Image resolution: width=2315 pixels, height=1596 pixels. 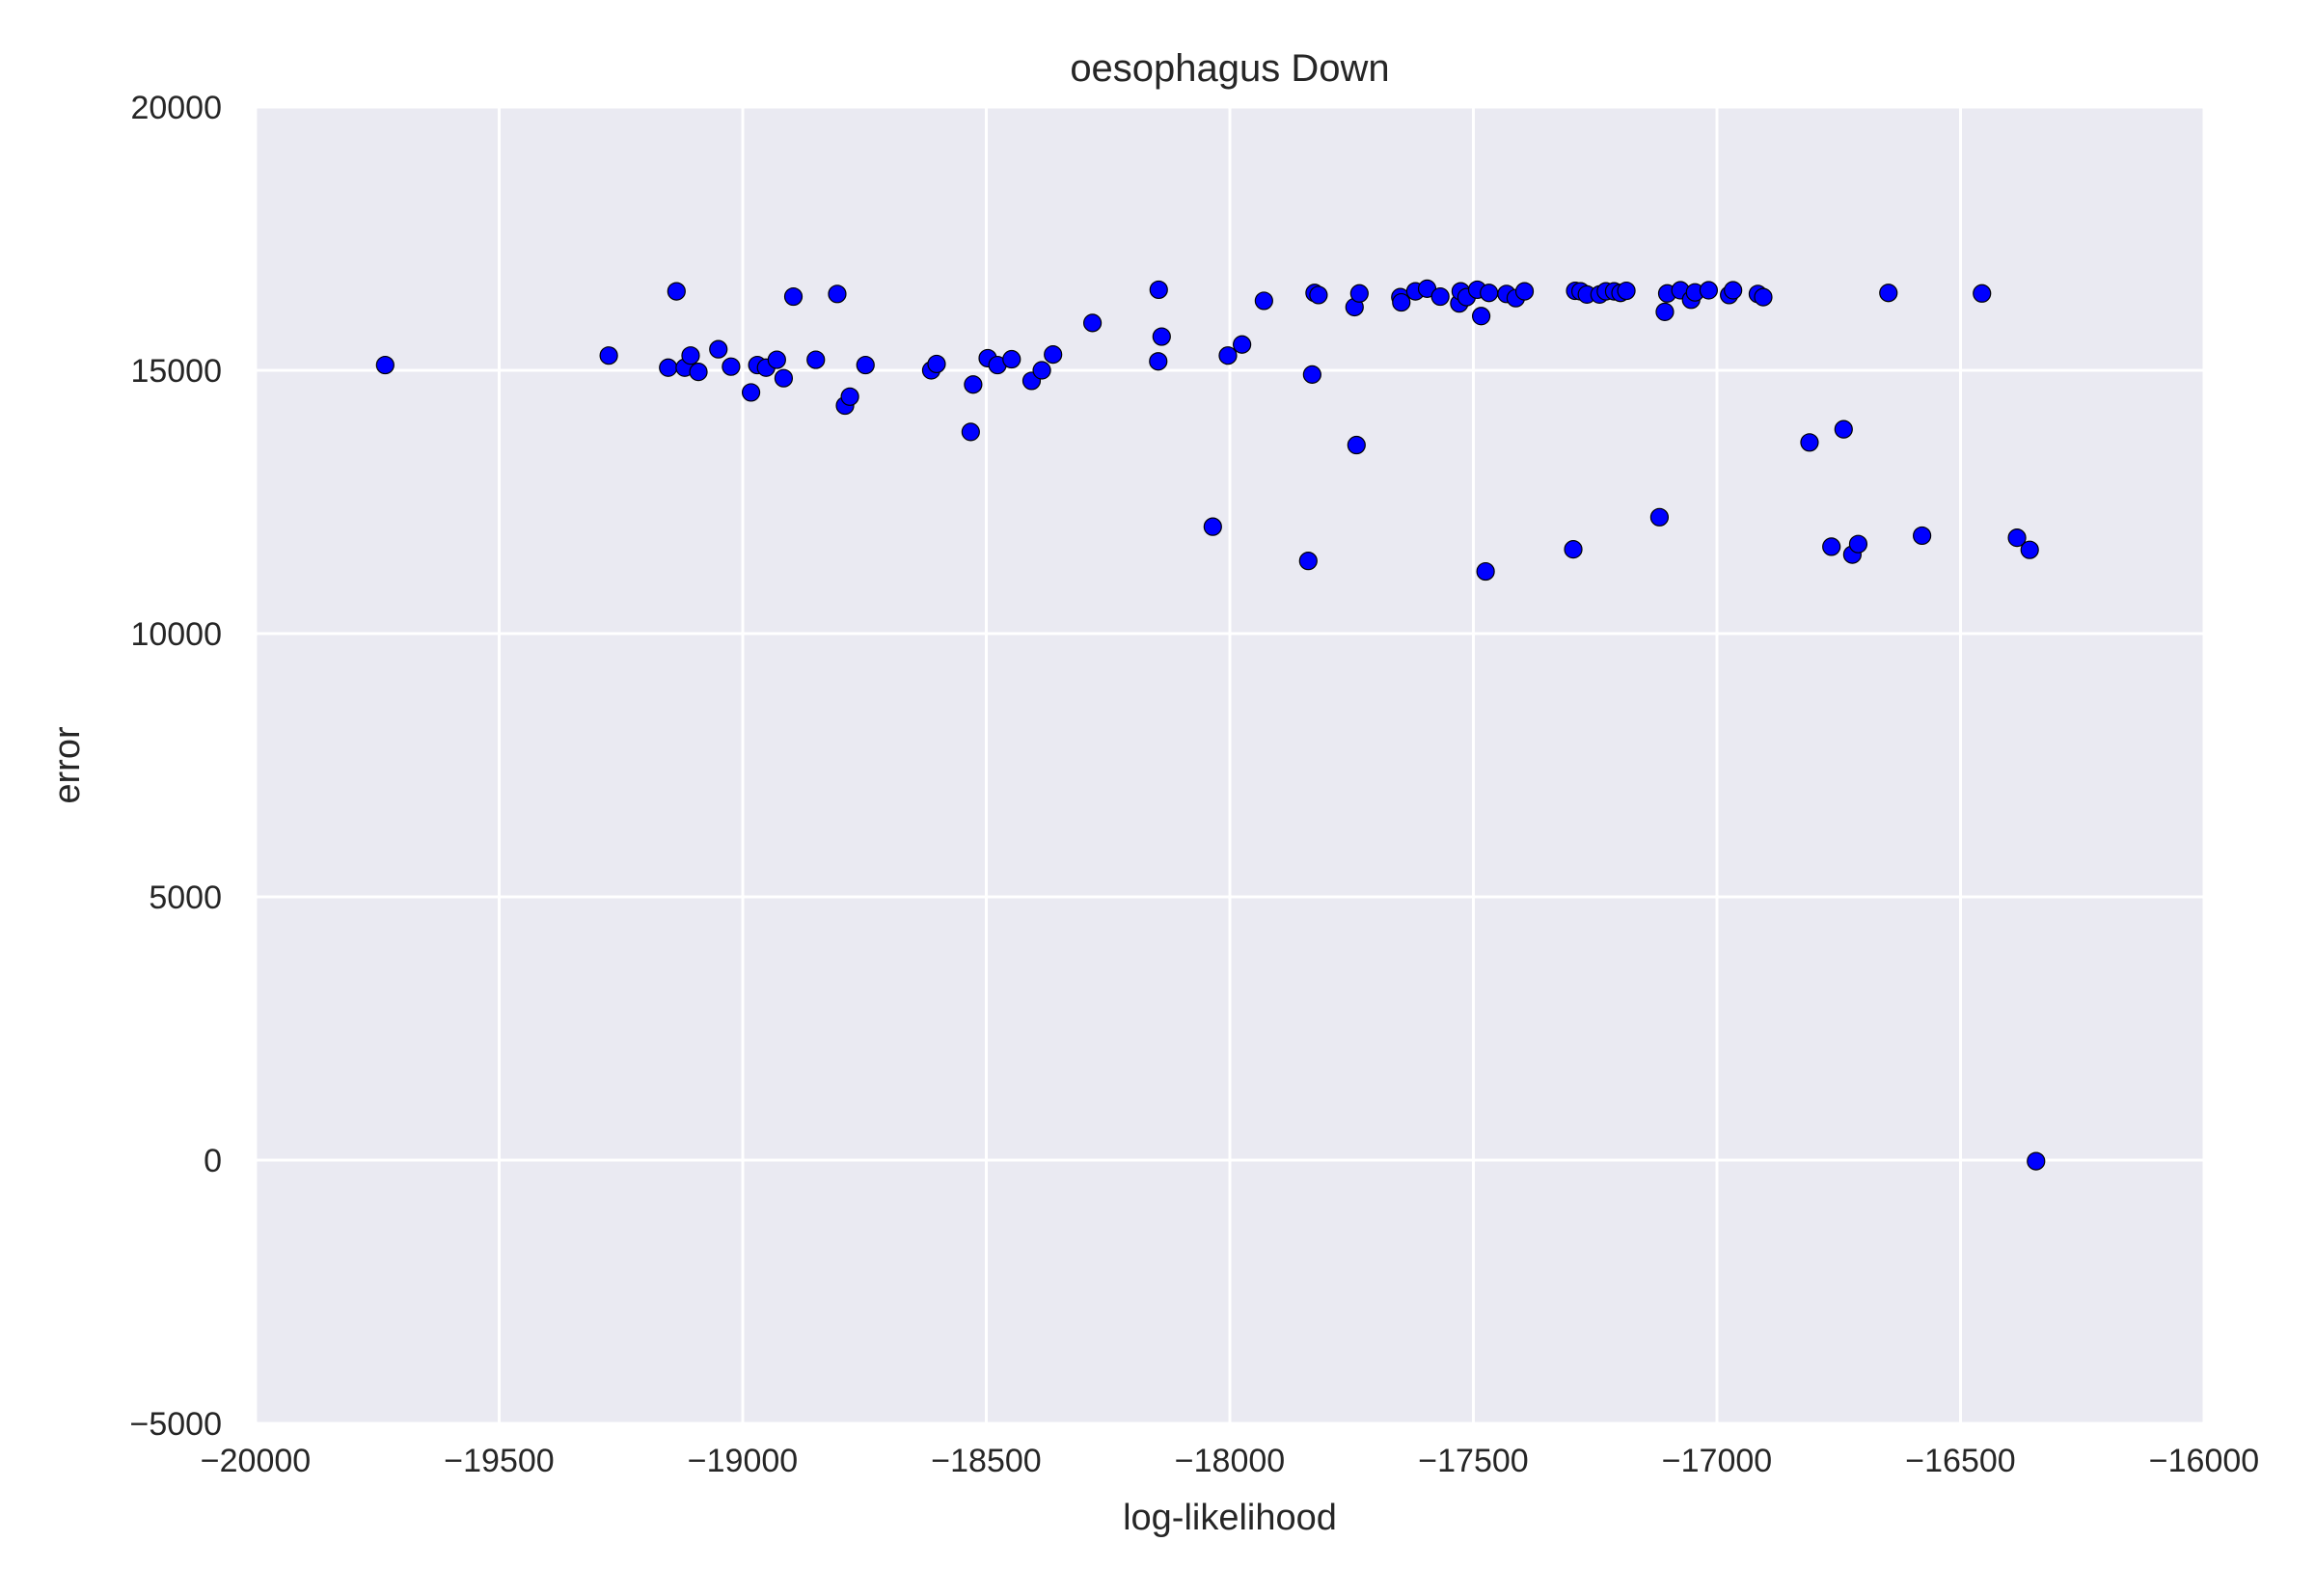 I want to click on y-tick-labels: −5000 0 5000 10000 15000 20000, so click(x=177, y=766).